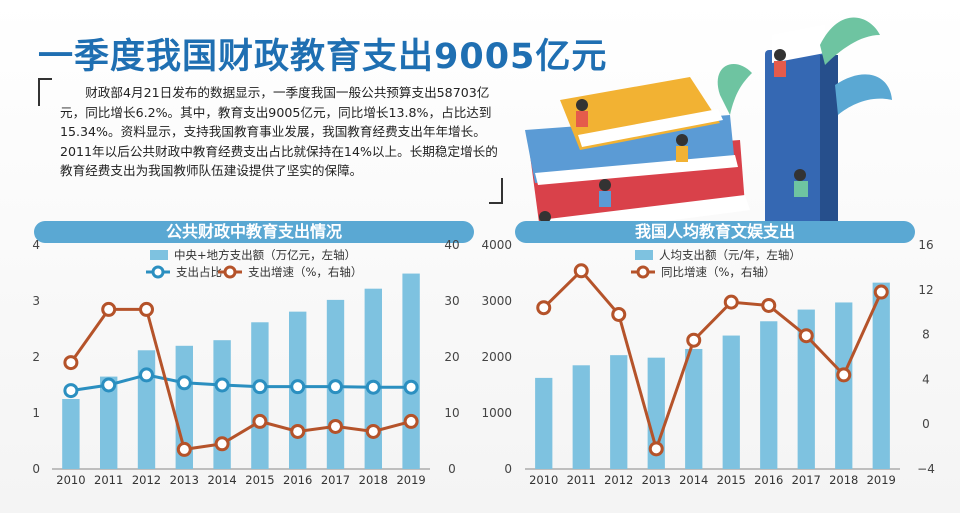 The width and height of the screenshot is (960, 513). I want to click on chart1-left-tick: 1, so click(36, 413).